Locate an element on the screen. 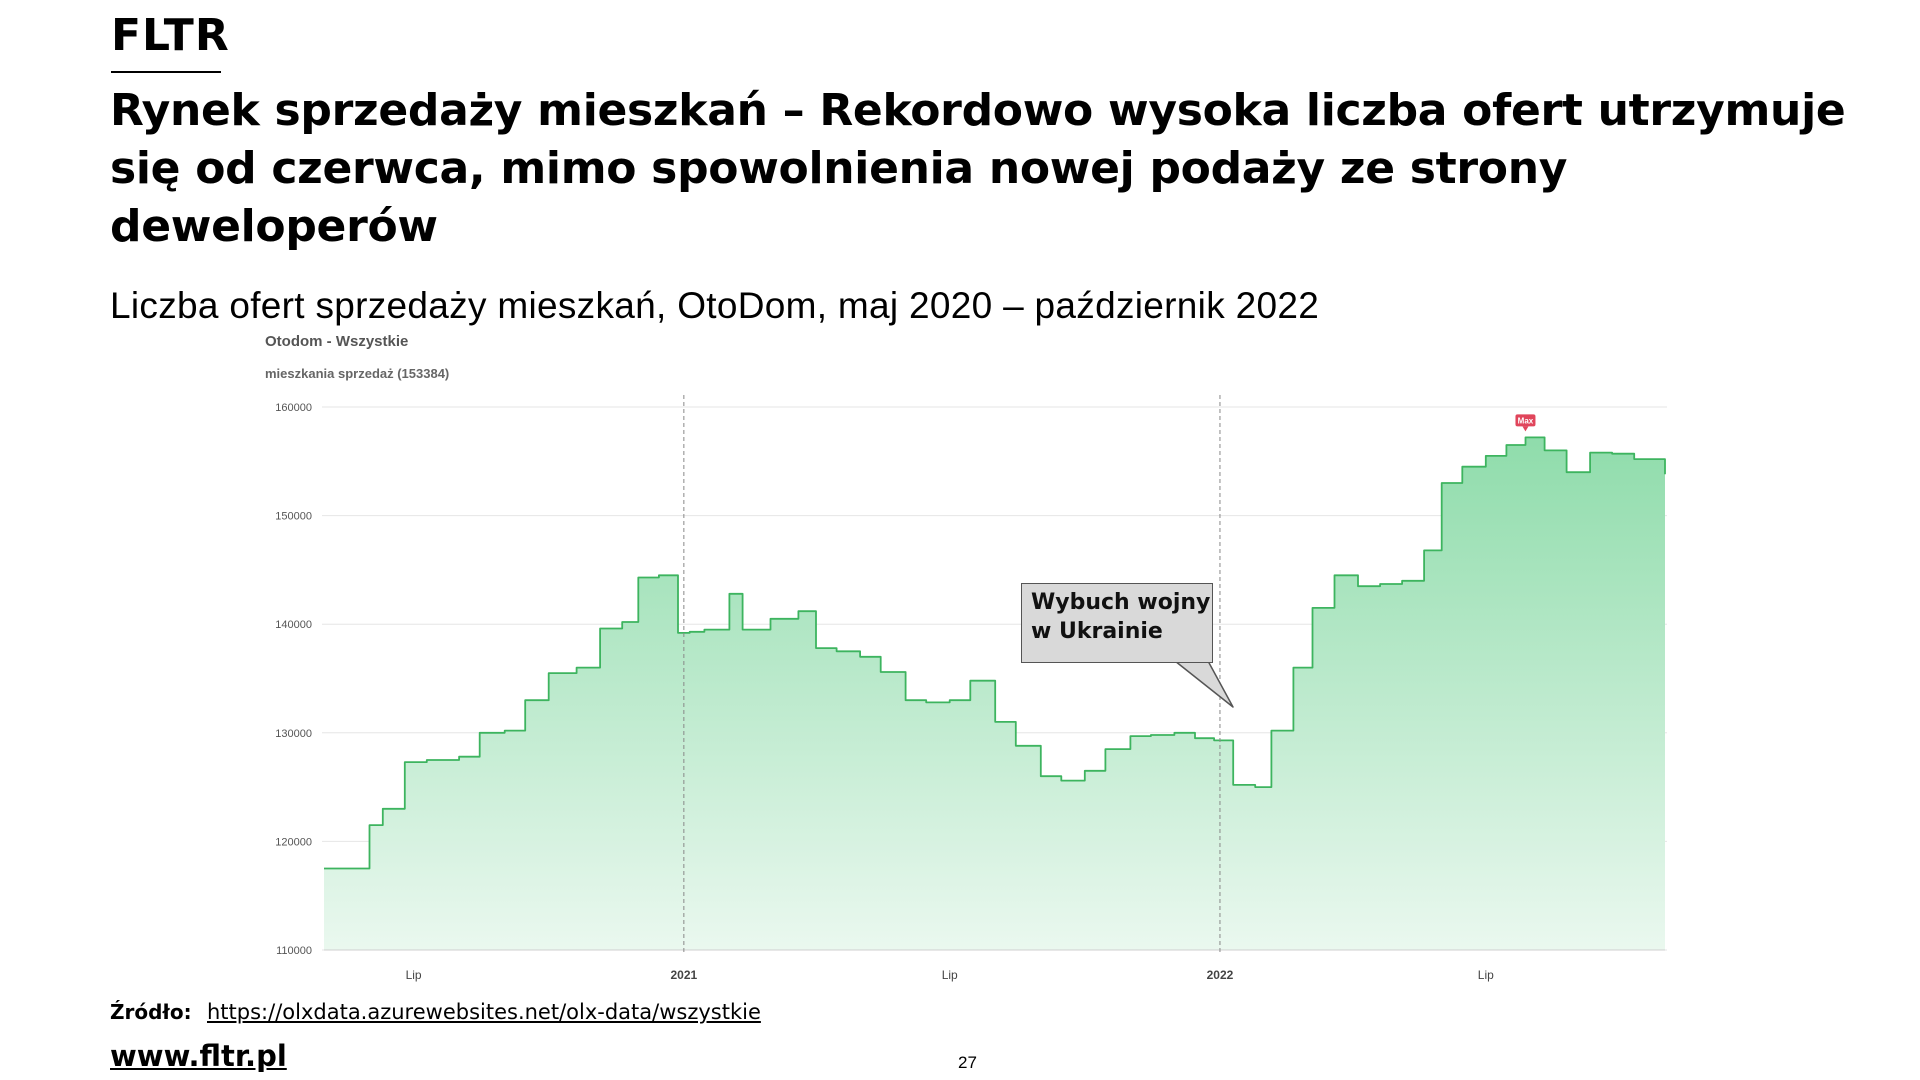  callout-line-1: Wybuch wojny is located at coordinates (1121, 602).